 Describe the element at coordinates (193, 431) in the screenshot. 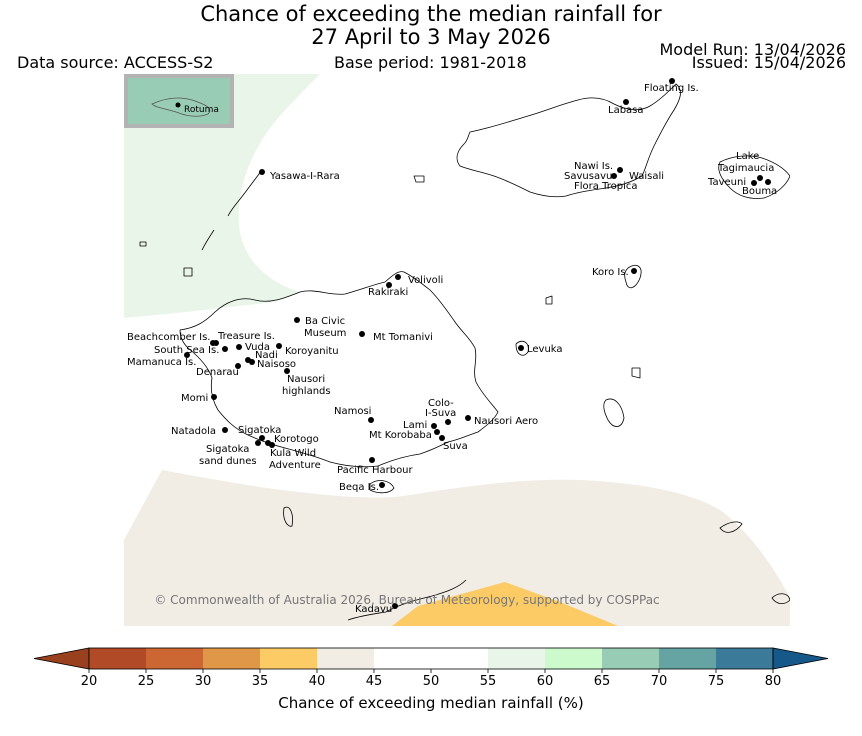

I see `place-label: Natadola` at that location.